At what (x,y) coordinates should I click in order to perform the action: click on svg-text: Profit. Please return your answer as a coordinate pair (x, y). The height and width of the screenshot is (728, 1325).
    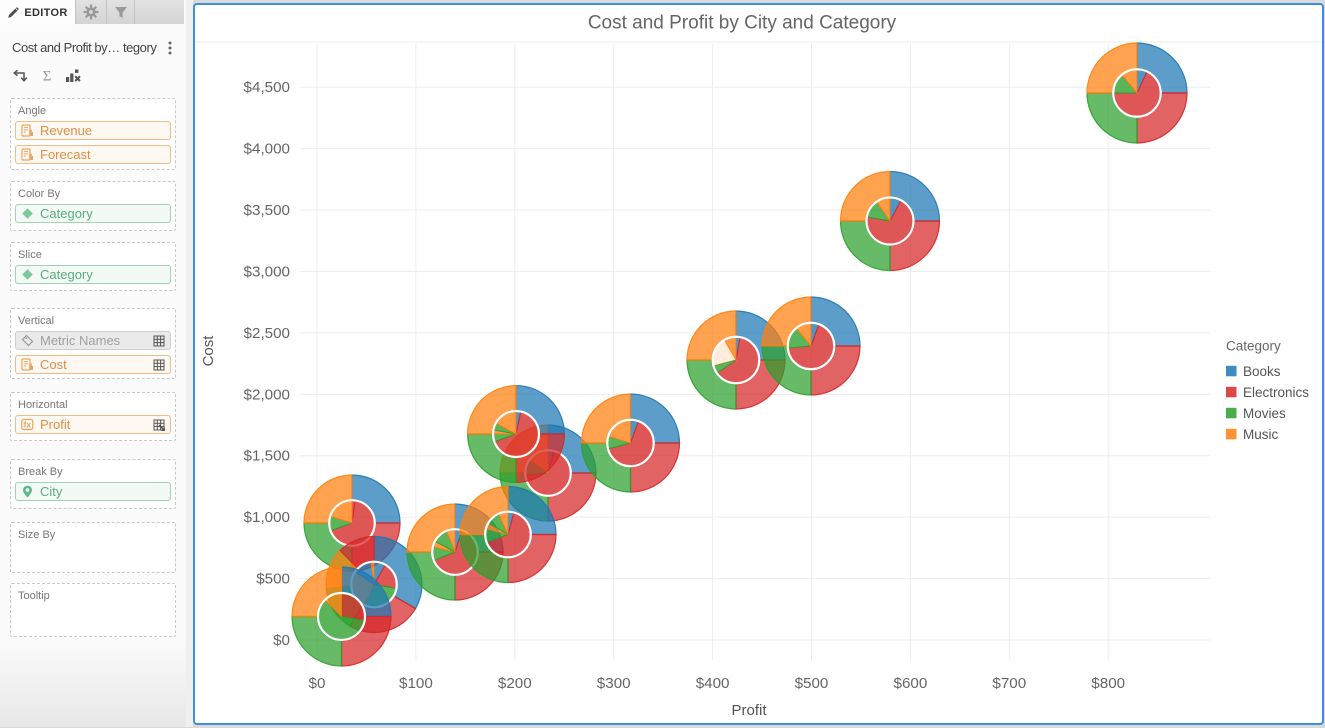
    Looking at the image, I should click on (749, 710).